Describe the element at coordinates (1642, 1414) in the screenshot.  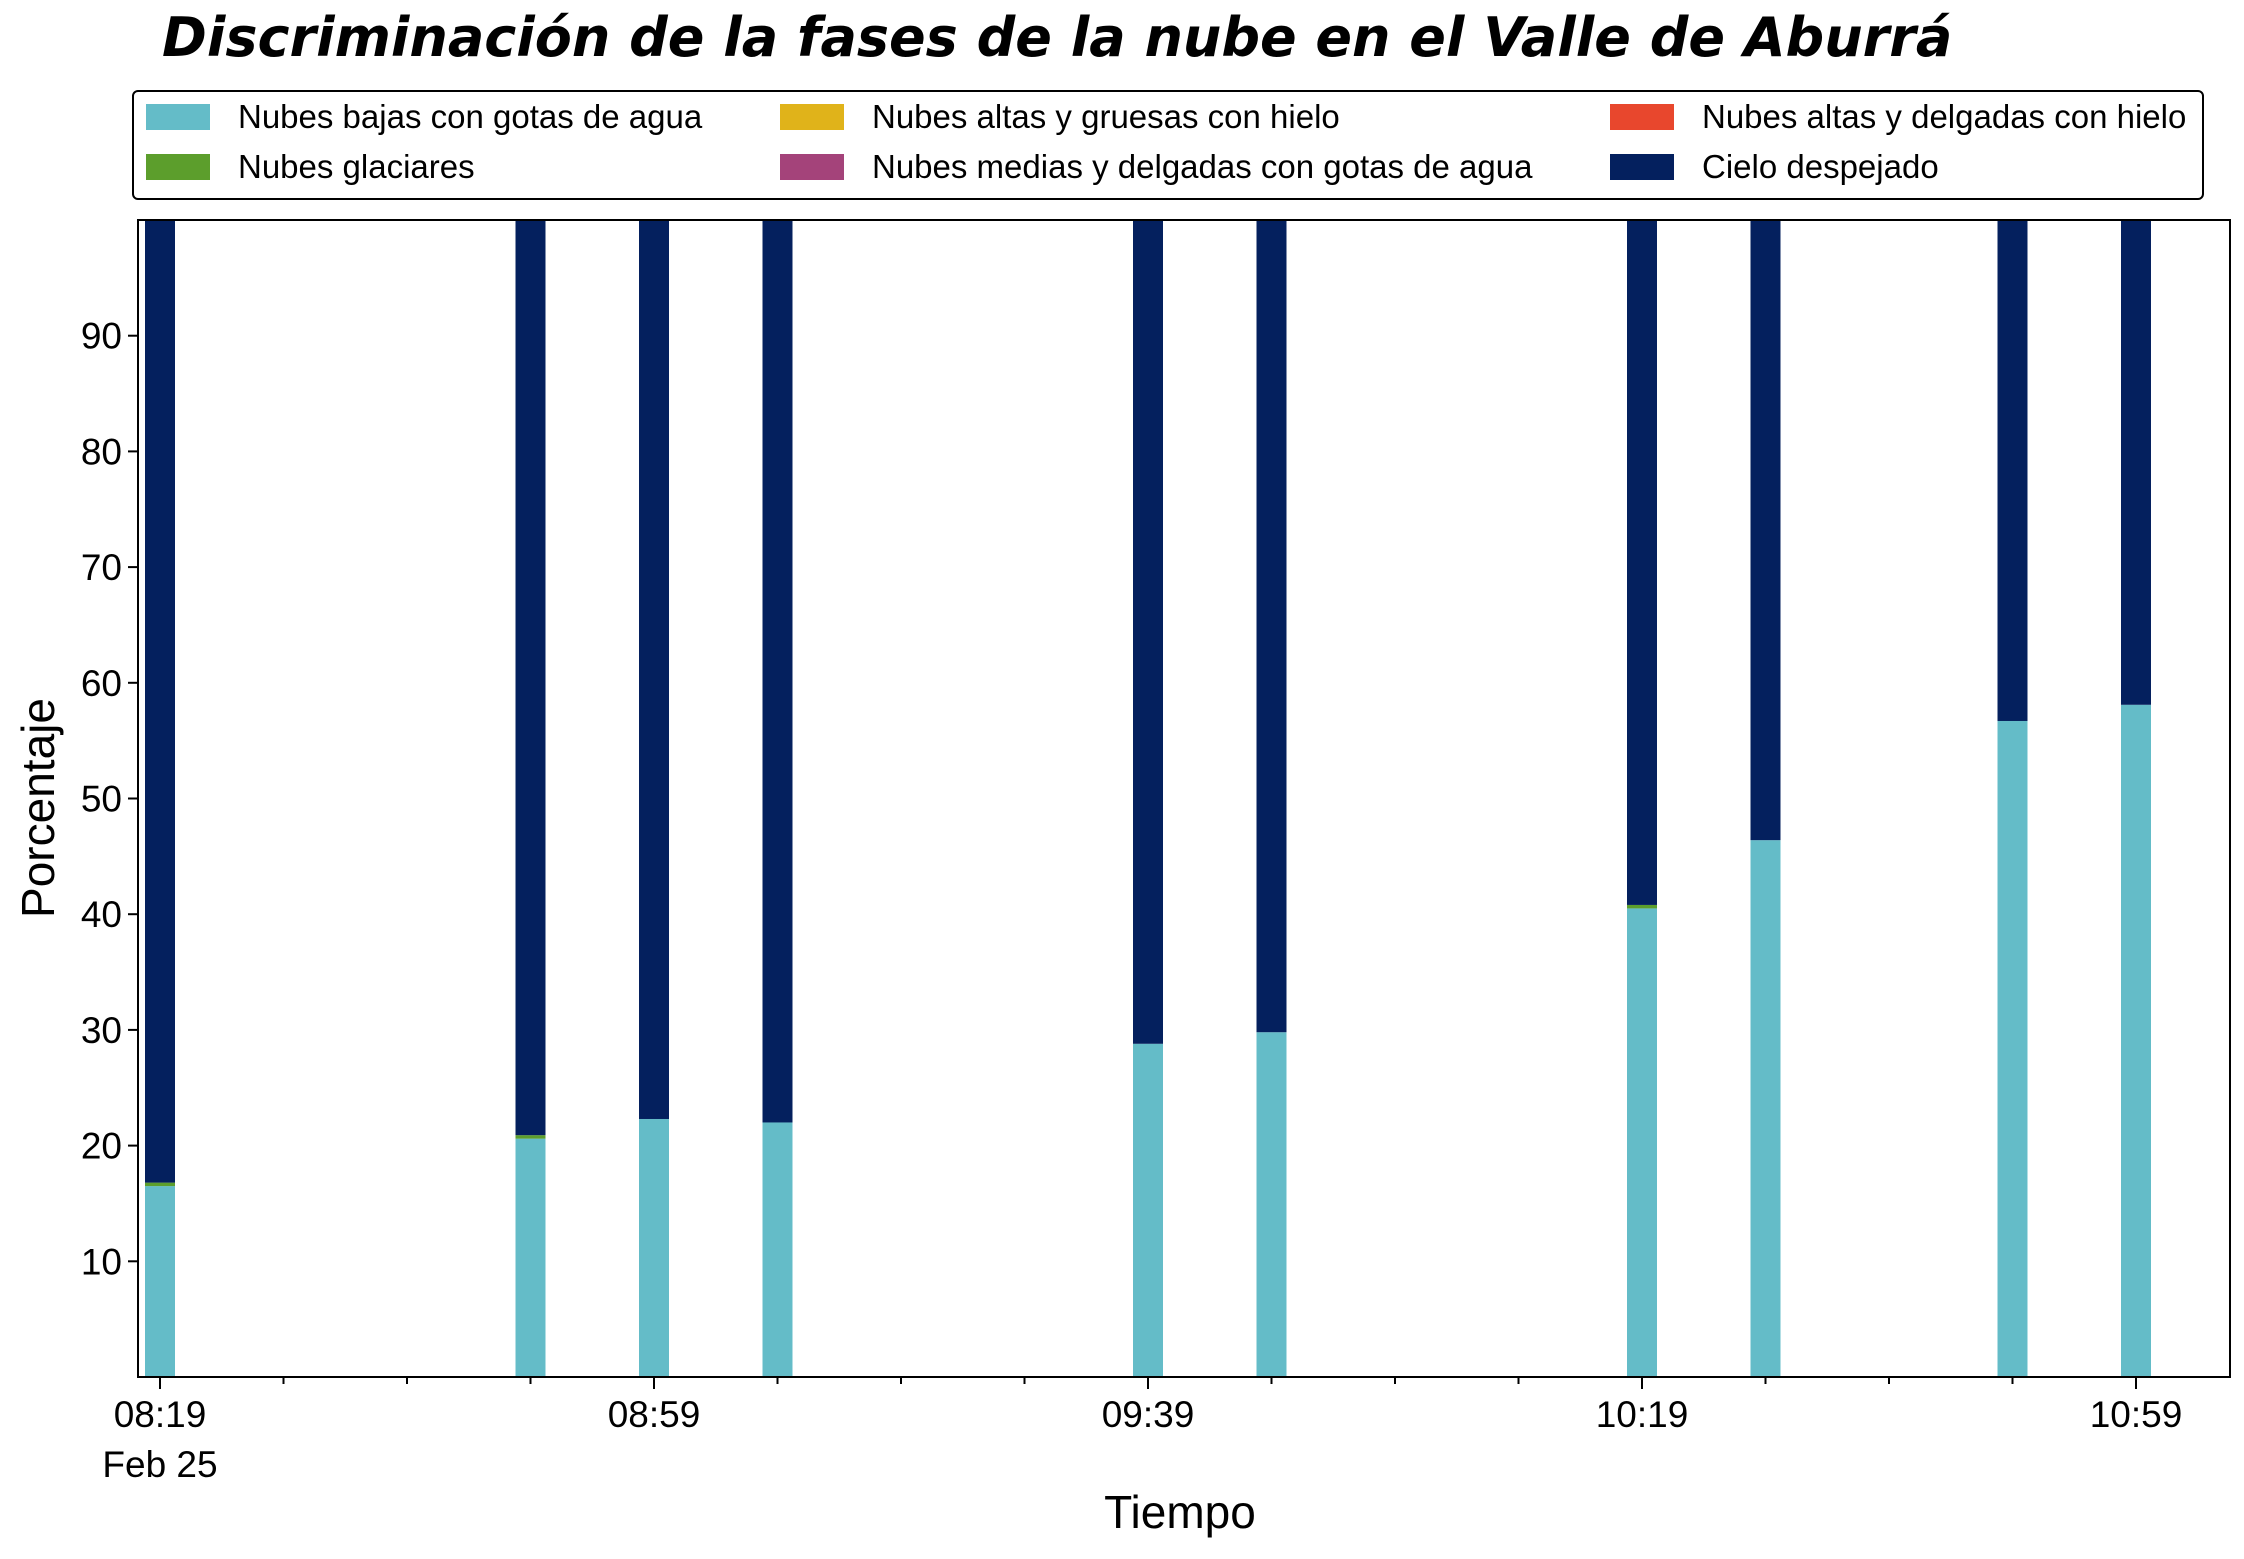
I see `x-tick-label: 10:19` at that location.